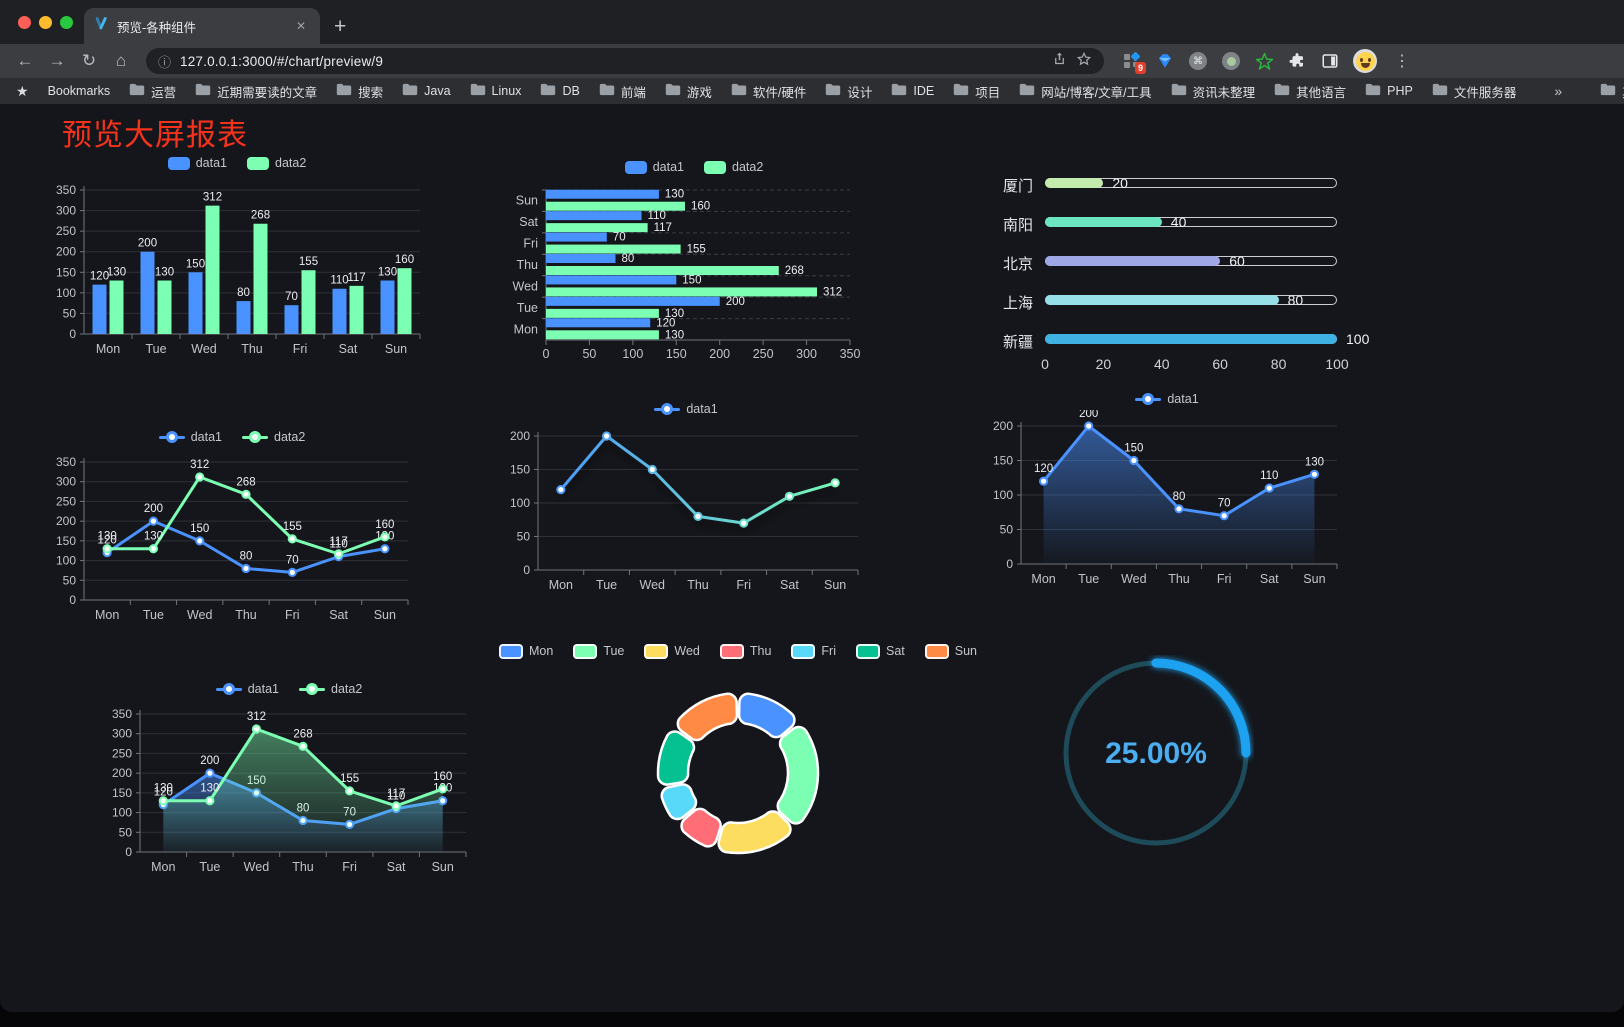  What do you see at coordinates (1181, 300) in the screenshot?
I see `progress-row: 上海 80` at bounding box center [1181, 300].